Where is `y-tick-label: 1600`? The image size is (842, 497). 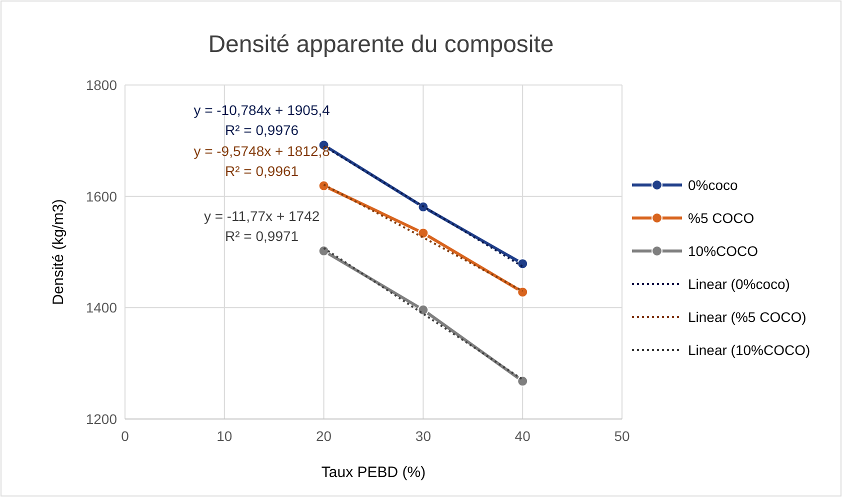
y-tick-label: 1600 is located at coordinates (102, 196).